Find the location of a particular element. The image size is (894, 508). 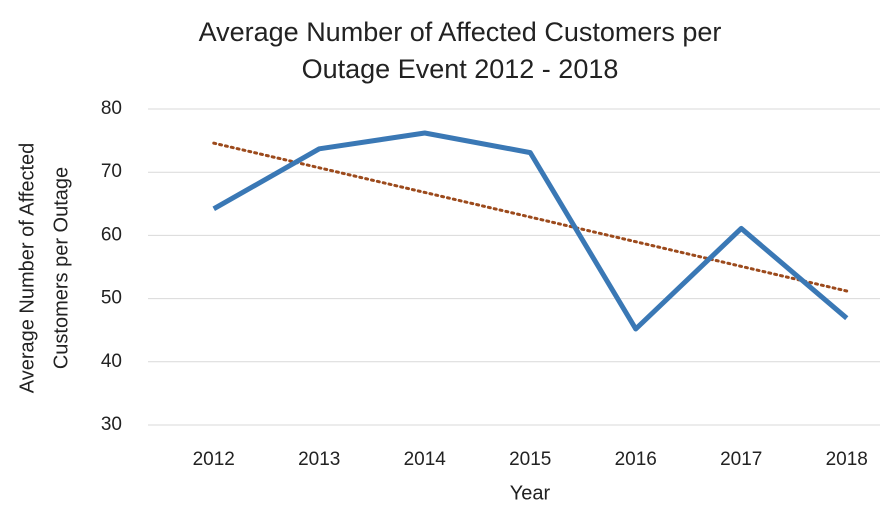

y-tick-label: 40 is located at coordinates (111, 361).